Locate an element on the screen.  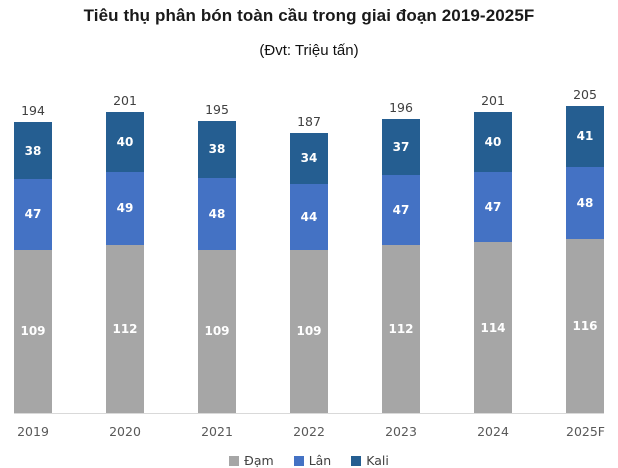
total-label: 196 is located at coordinates (401, 107).